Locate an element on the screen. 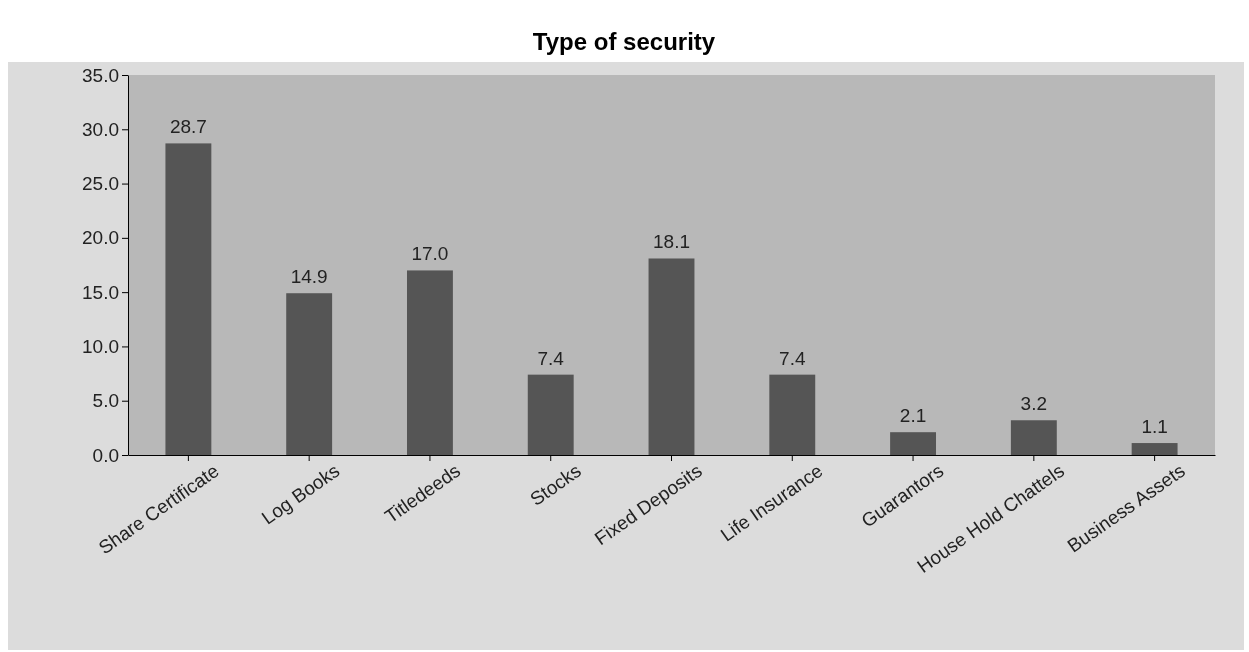 This screenshot has height=652, width=1249. data-label: 3.2 is located at coordinates (1034, 404).